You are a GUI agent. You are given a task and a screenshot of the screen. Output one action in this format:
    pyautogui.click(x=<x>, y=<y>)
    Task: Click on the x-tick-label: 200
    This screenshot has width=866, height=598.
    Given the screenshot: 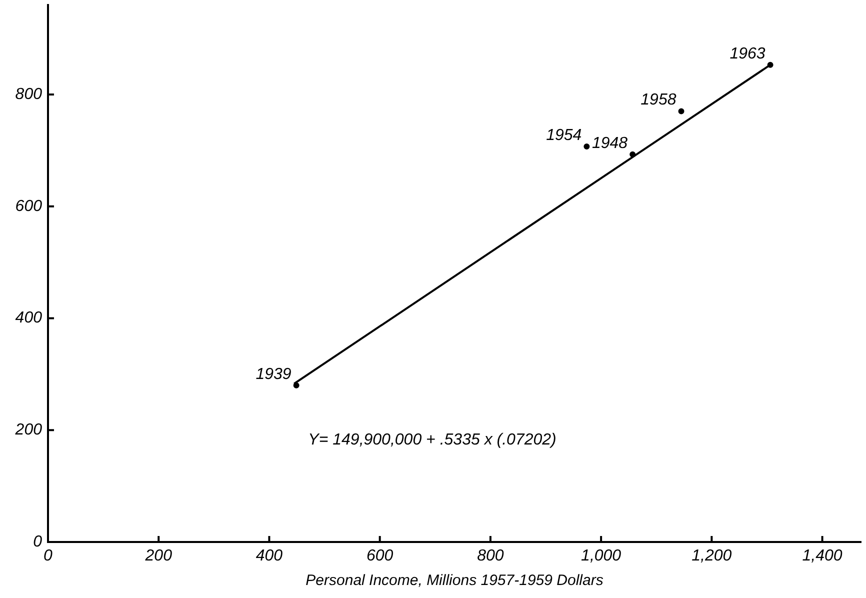 What is the action you would take?
    pyautogui.click(x=158, y=555)
    